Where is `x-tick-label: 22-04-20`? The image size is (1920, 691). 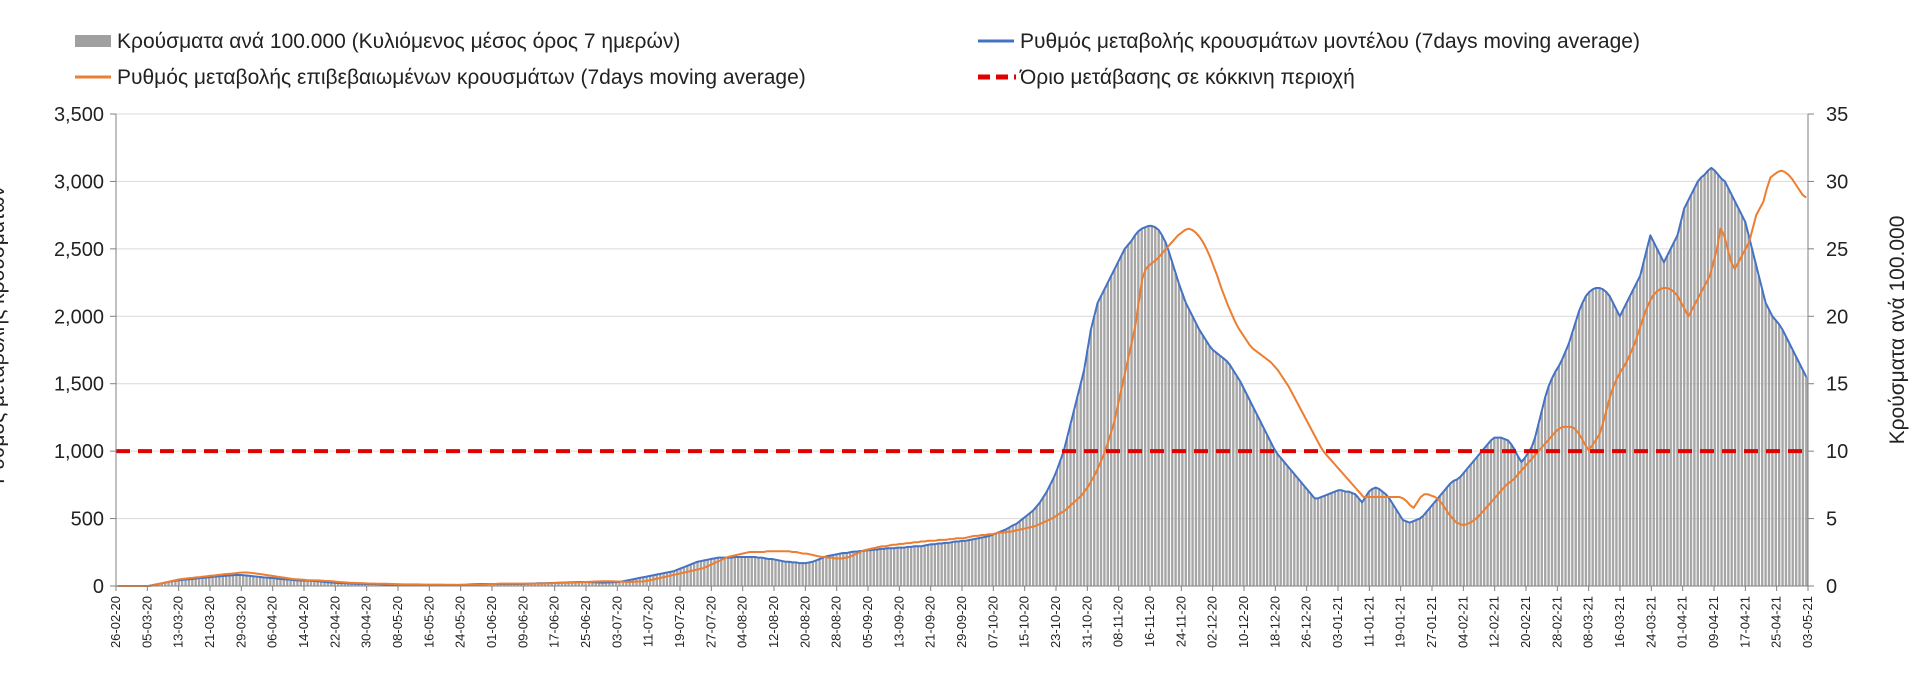
x-tick-label: 22-04-20 is located at coordinates (334, 622).